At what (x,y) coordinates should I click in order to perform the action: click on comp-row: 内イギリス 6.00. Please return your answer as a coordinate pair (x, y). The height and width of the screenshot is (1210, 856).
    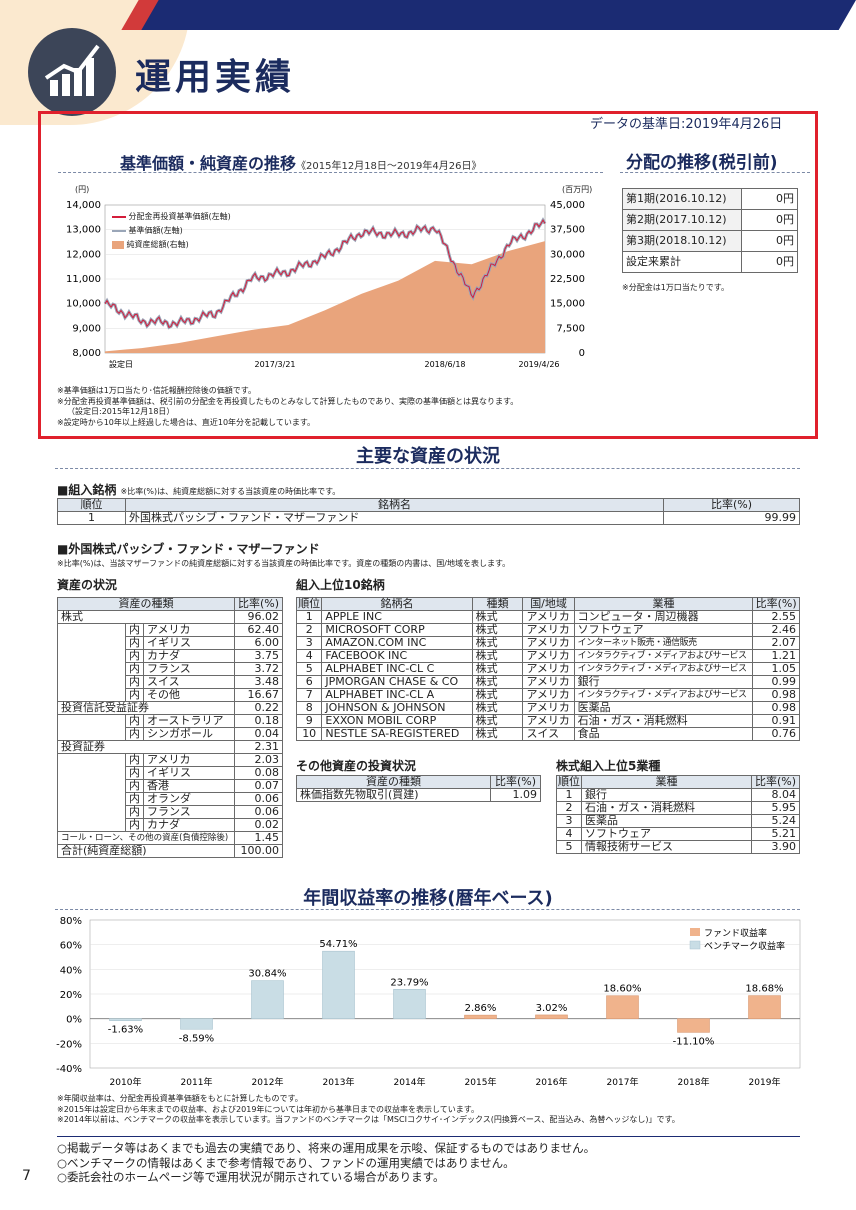
    Looking at the image, I should click on (170, 643).